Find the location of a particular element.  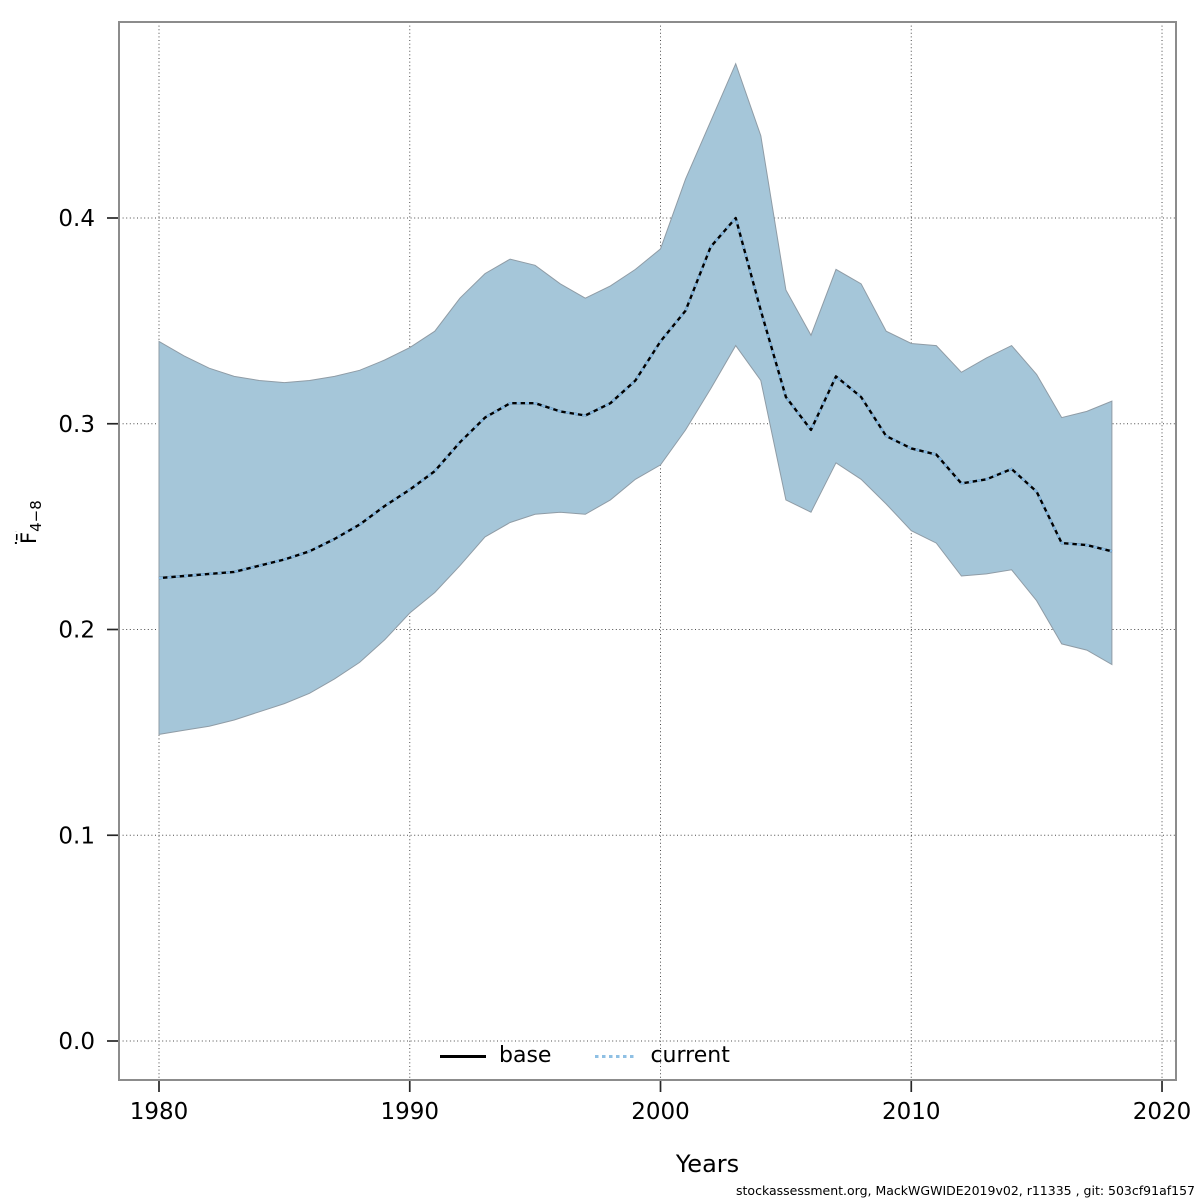

y-axis-label-subscript: 4−8 is located at coordinates (36, 516).